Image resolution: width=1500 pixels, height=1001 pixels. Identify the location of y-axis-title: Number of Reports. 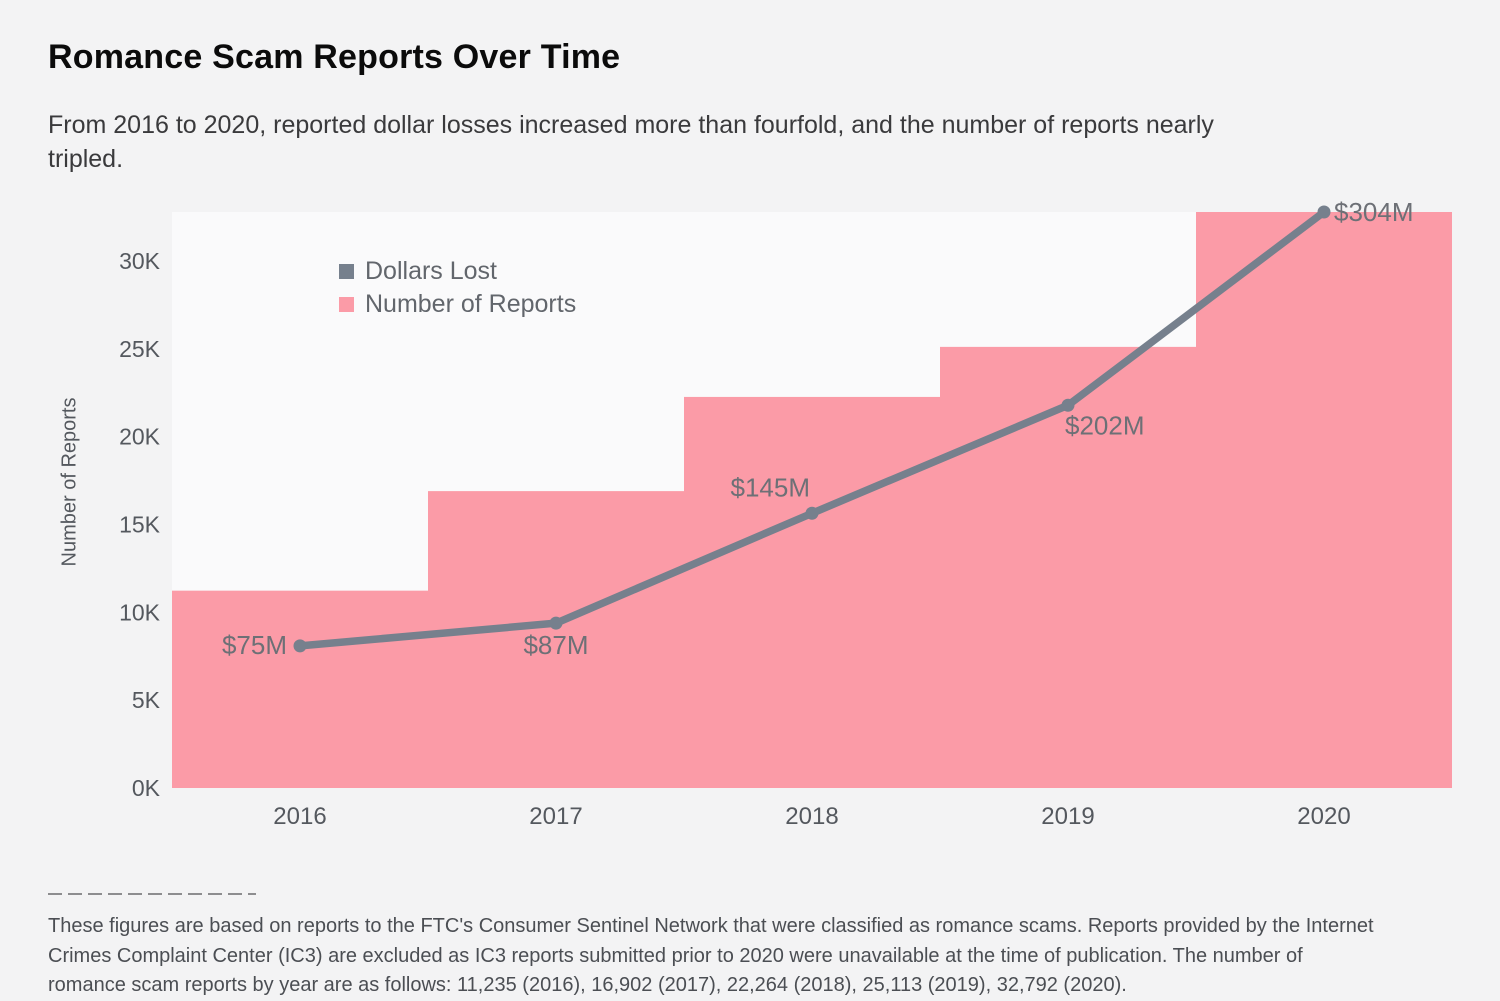
(69, 482).